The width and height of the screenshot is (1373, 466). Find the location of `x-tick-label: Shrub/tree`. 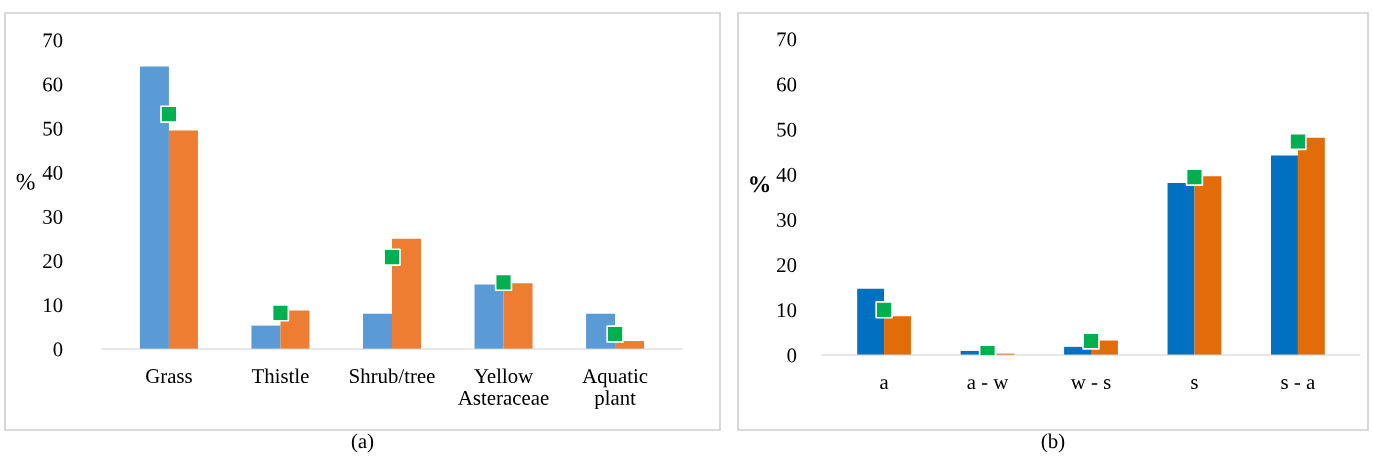

x-tick-label: Shrub/tree is located at coordinates (392, 376).